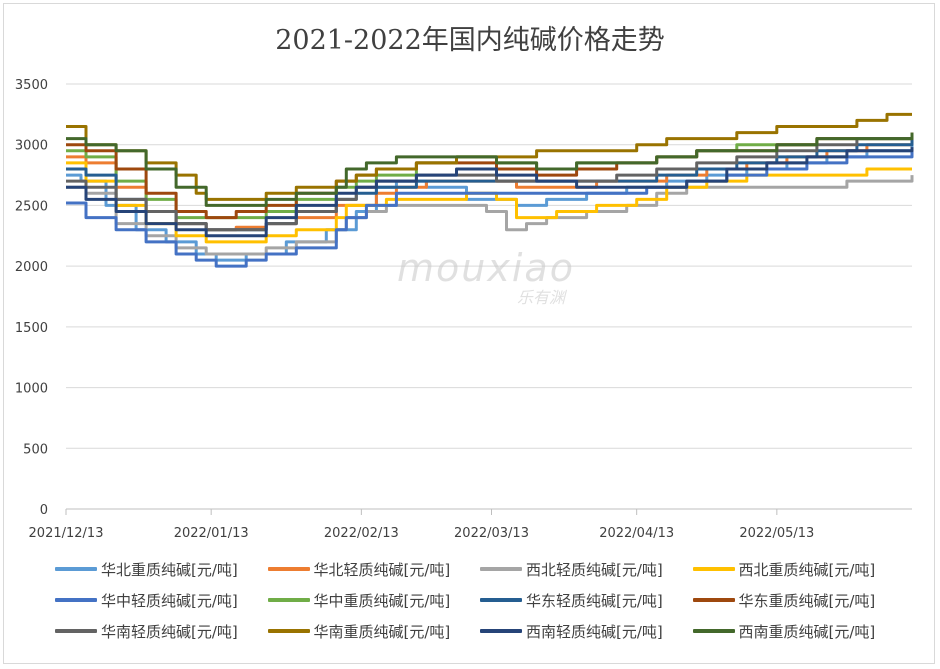 The image size is (940, 669). What do you see at coordinates (382, 569) in the screenshot?
I see `legend-label: 华北轻质纯碱[元/吨]` at bounding box center [382, 569].